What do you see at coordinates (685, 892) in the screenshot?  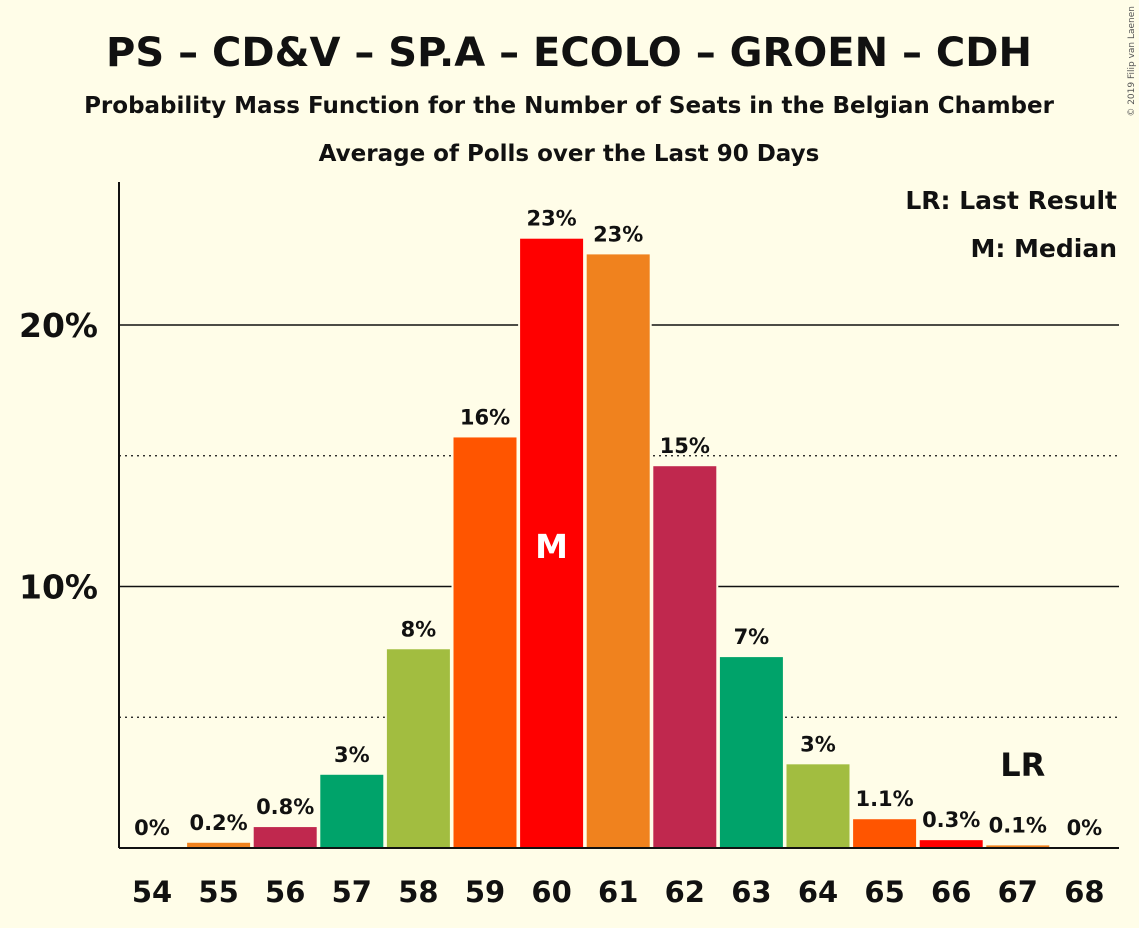 I see `x-tick-label-62: 62` at bounding box center [685, 892].